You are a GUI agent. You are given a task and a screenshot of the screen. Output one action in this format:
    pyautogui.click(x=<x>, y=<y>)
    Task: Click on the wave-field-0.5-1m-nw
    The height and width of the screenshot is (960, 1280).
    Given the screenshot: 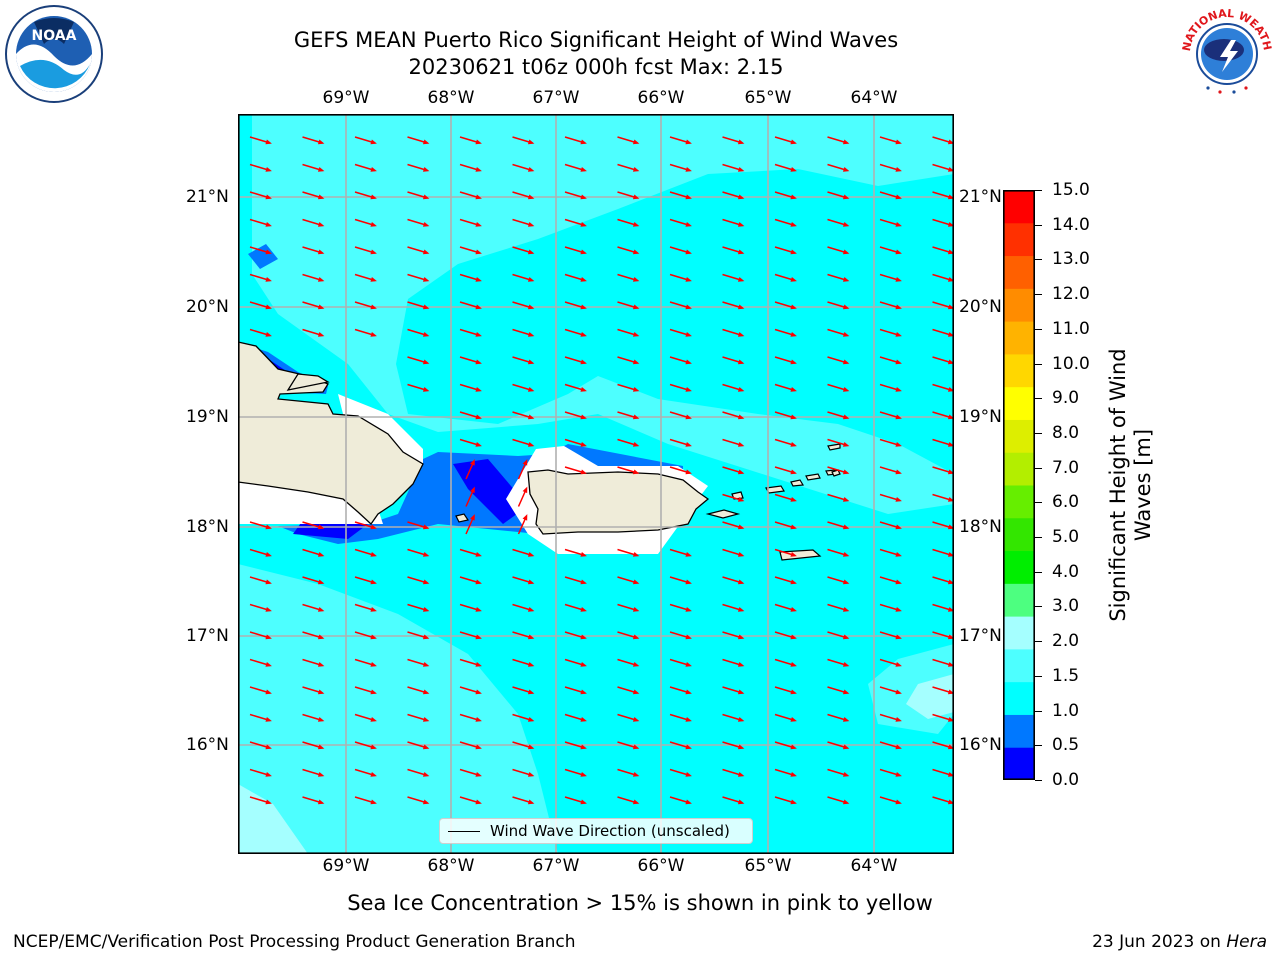 What is the action you would take?
    pyautogui.click(x=263, y=256)
    